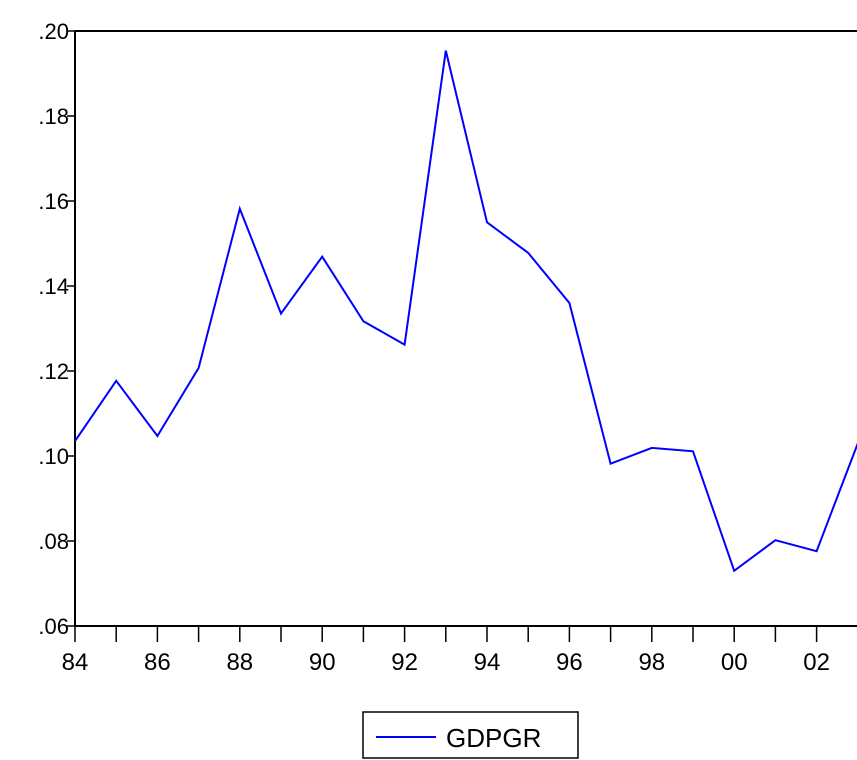 The height and width of the screenshot is (760, 857). Describe the element at coordinates (816, 662) in the screenshot. I see `x-tick-label: 02` at that location.